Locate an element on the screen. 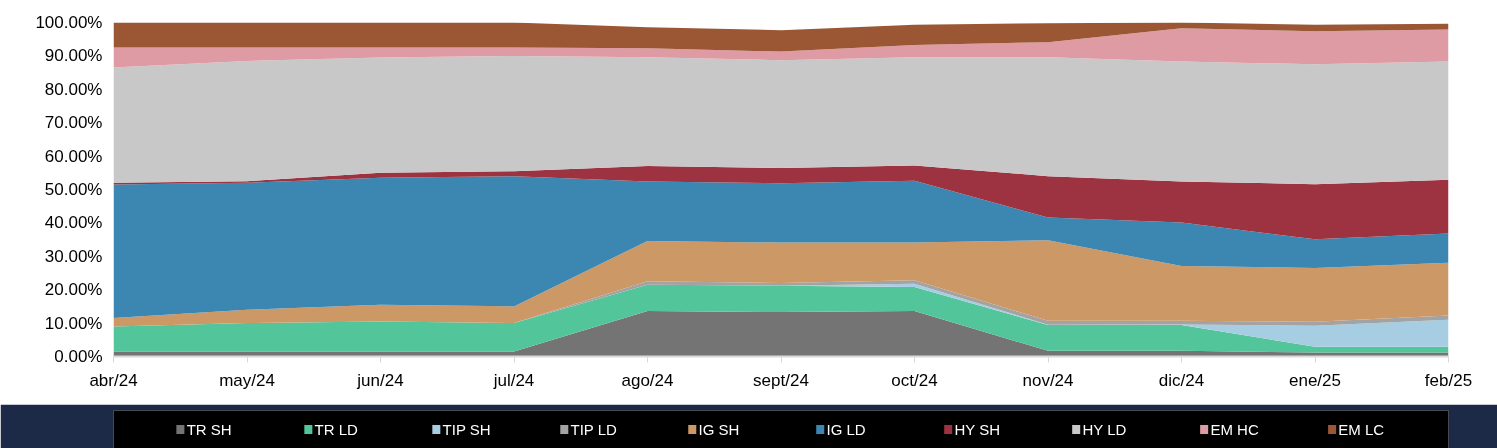 This screenshot has height=448, width=1497. y-tick-label: 80.00% is located at coordinates (73, 89).